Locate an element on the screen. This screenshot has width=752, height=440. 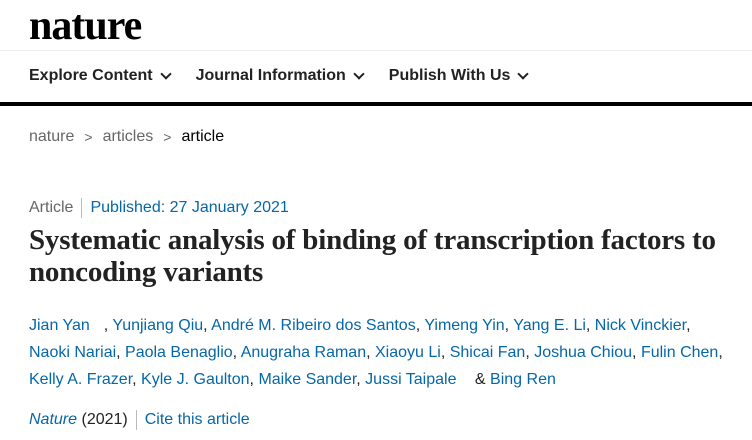
author: Anugraha Raman is located at coordinates (303, 352).